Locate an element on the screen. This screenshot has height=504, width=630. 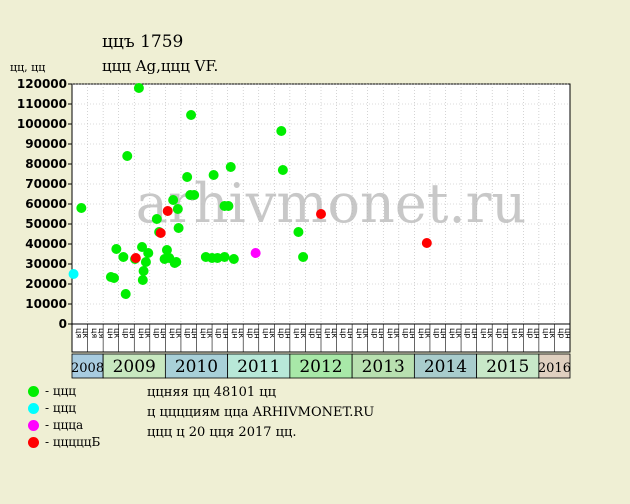
legend-item: - ццца is located at coordinates (64, 425).